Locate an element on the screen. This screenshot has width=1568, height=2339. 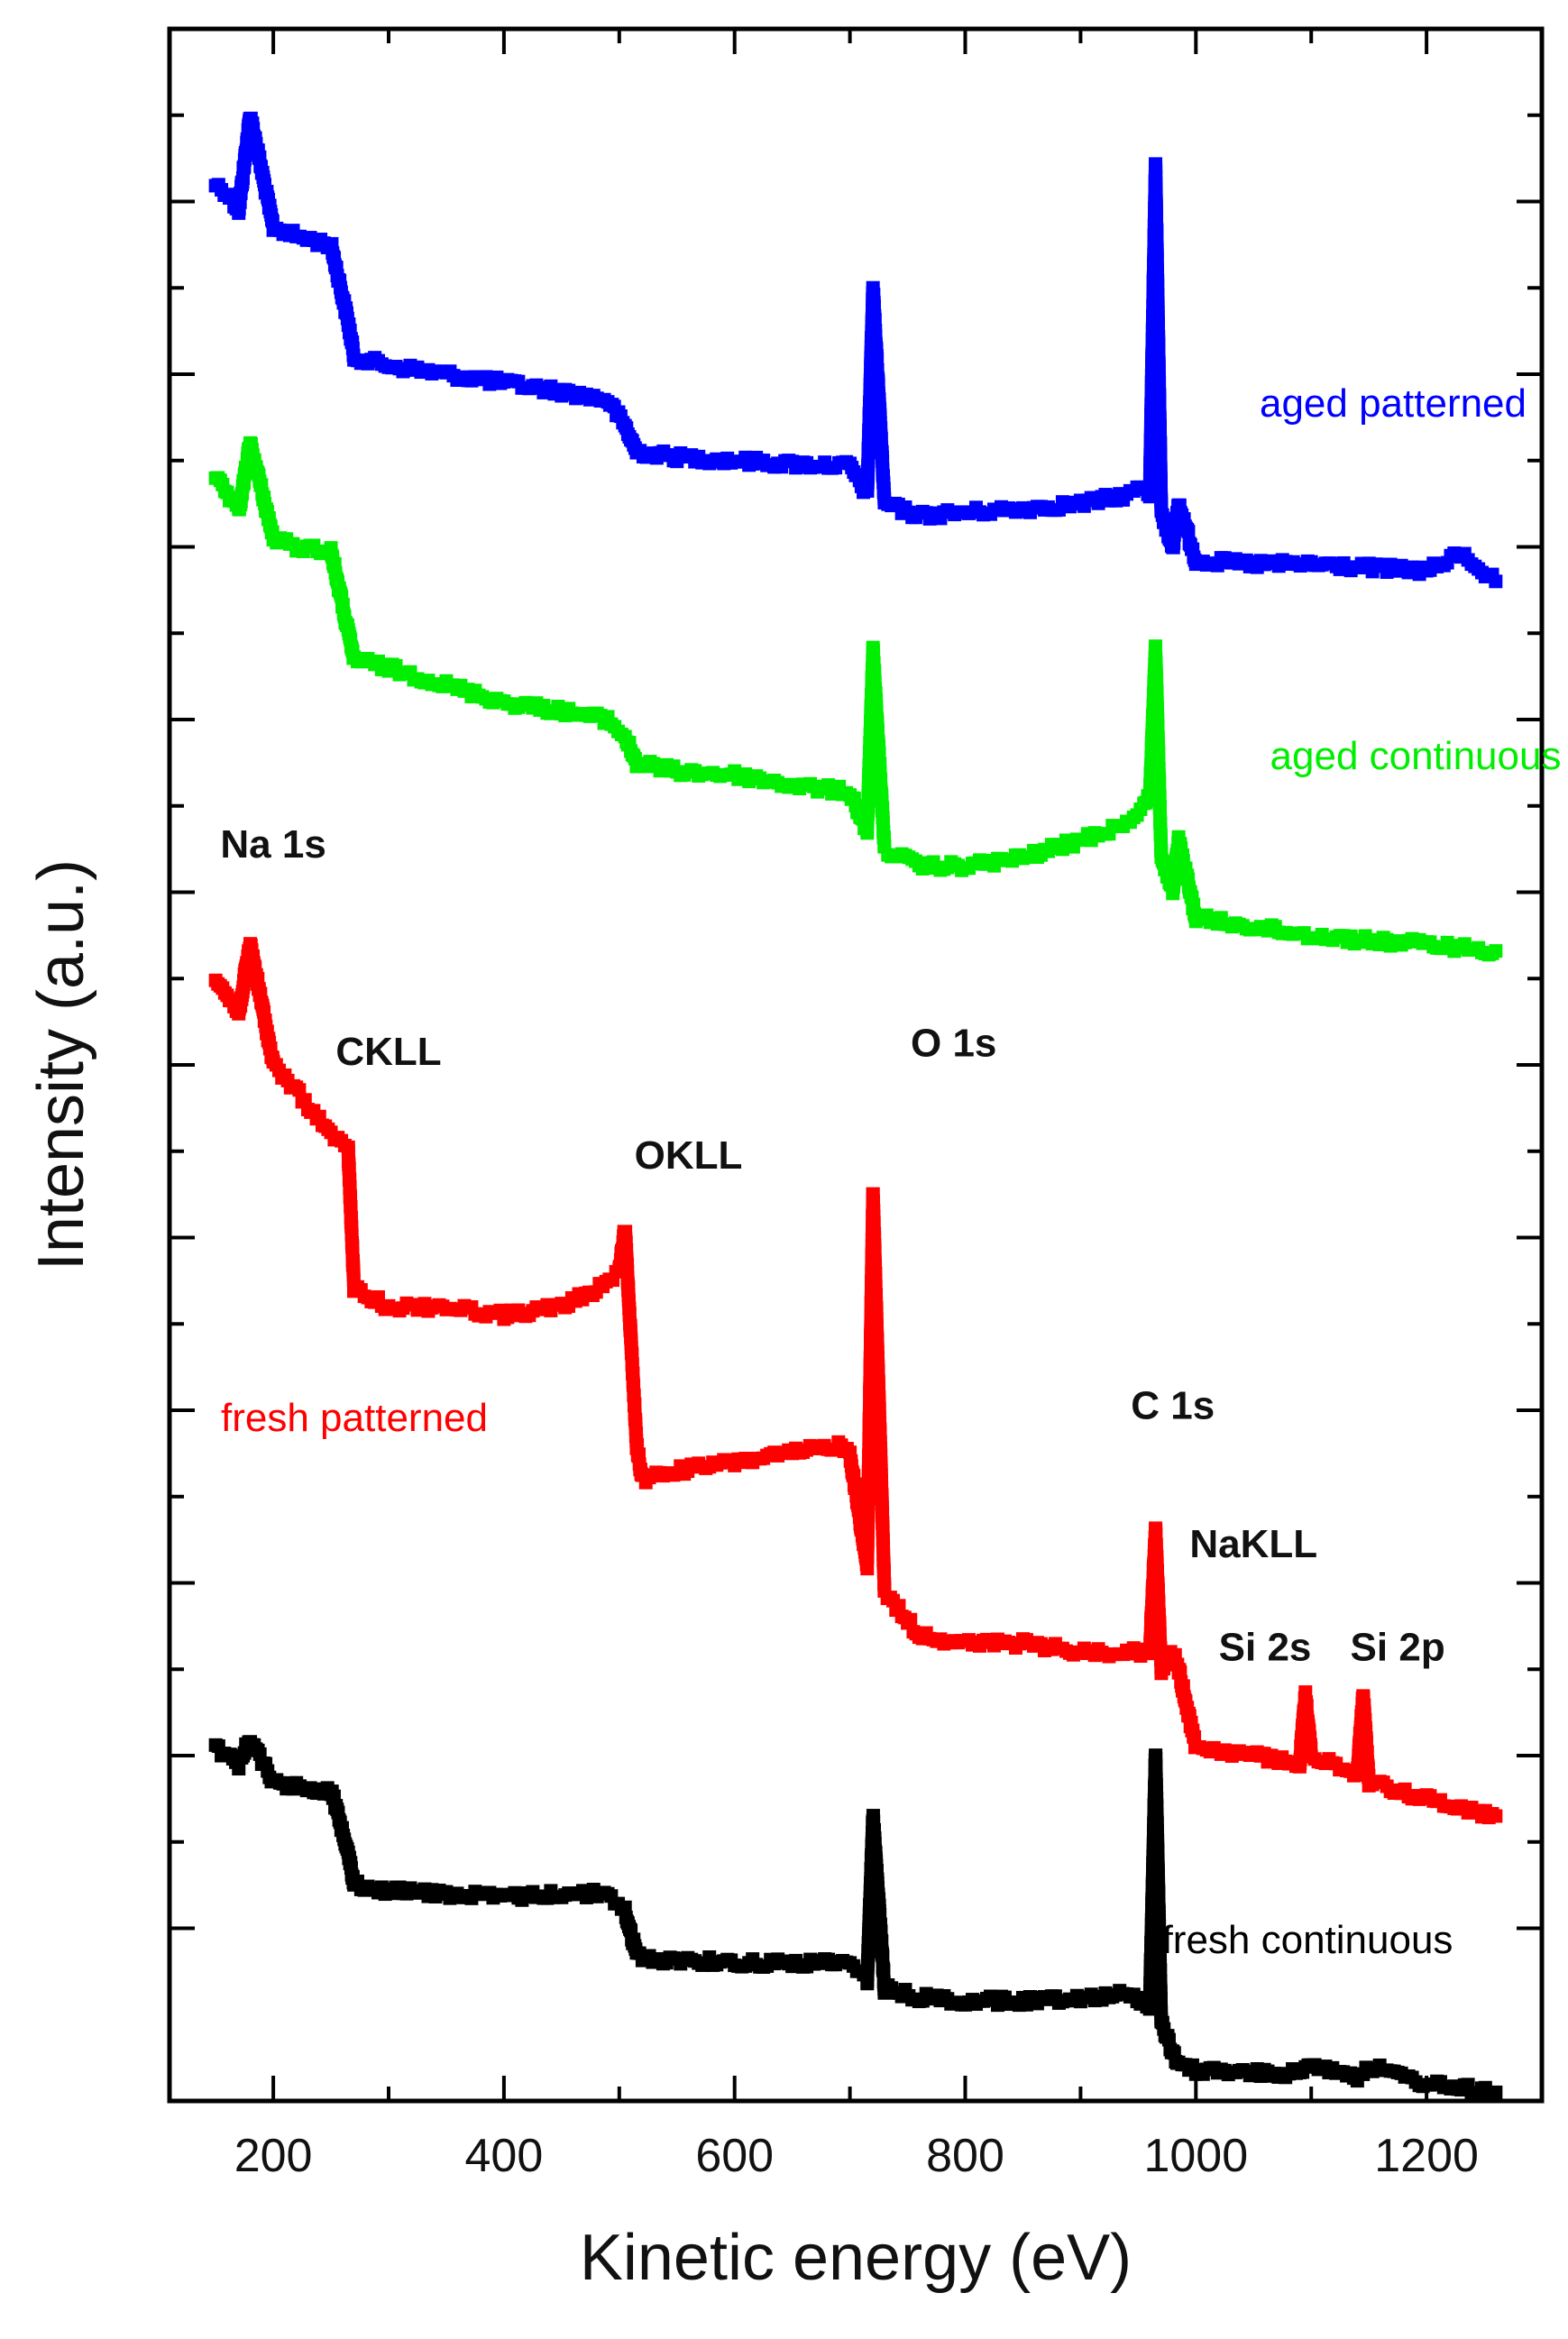
peak-label: CKLL is located at coordinates (388, 1052).